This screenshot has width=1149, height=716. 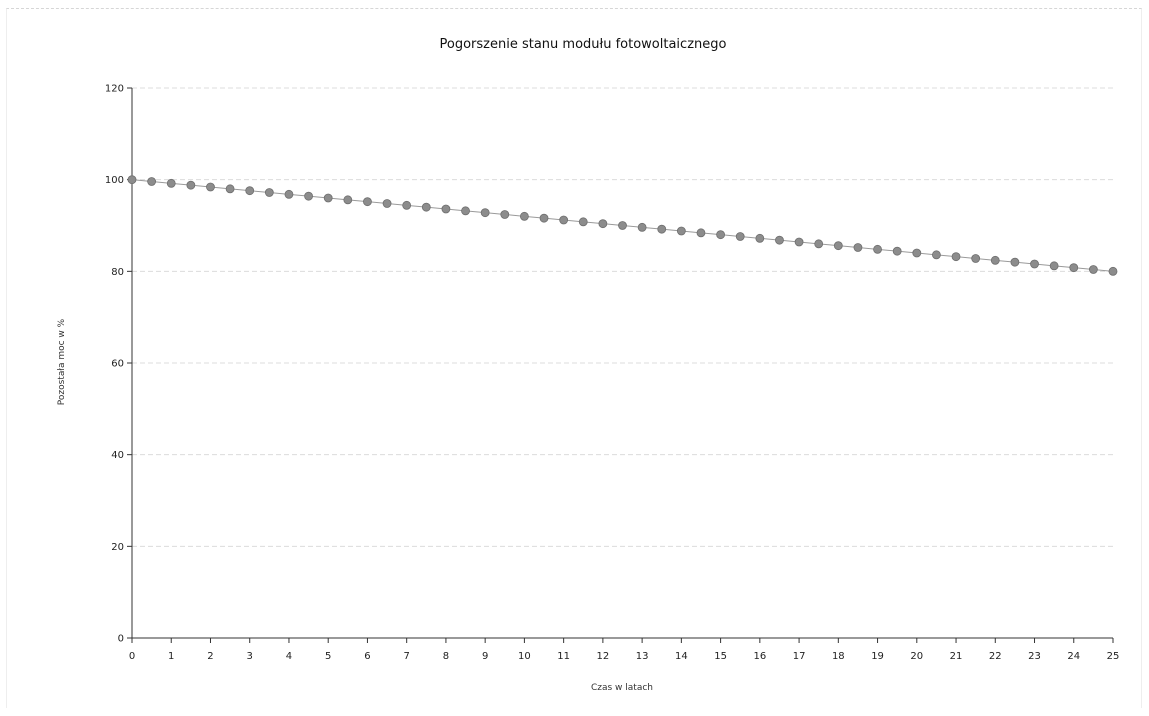 I want to click on x-tick-label: 15, so click(x=720, y=656).